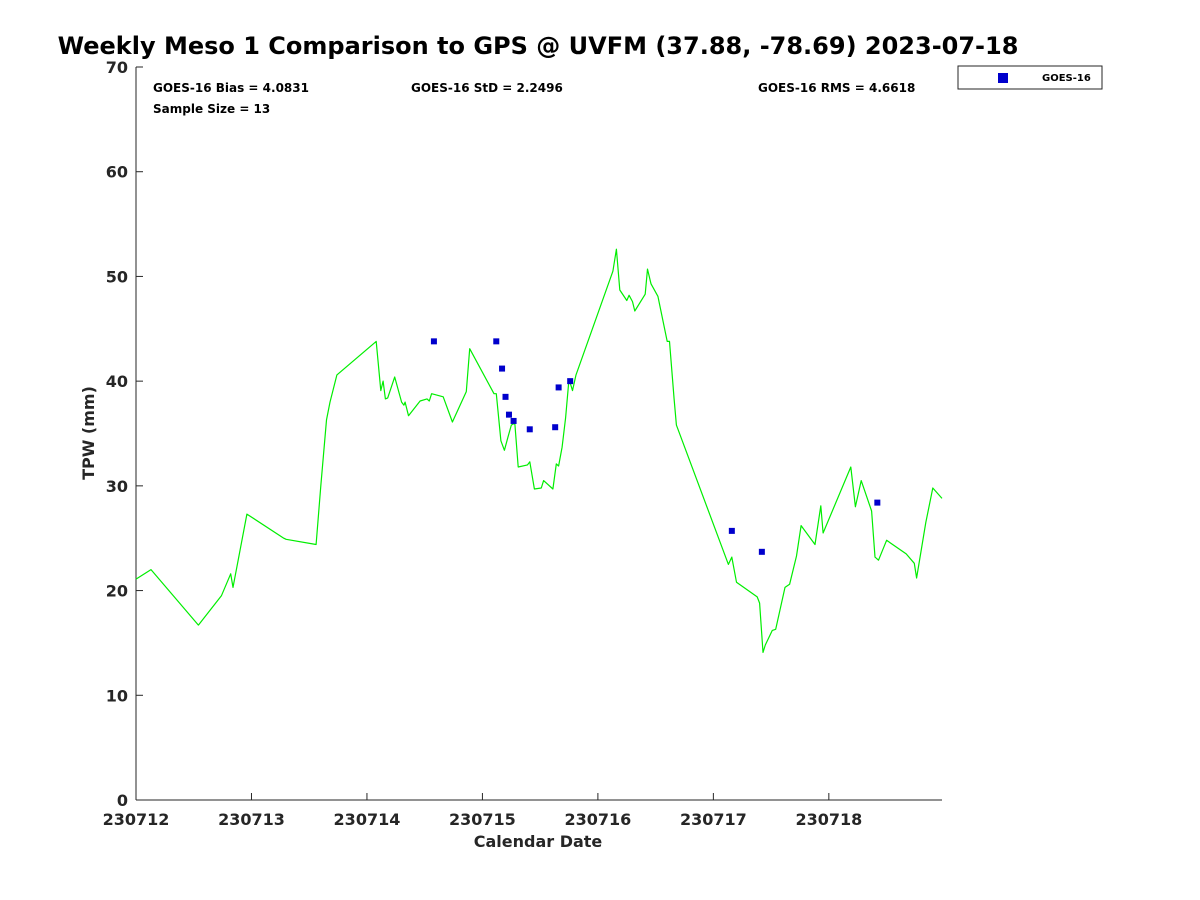  What do you see at coordinates (231, 88) in the screenshot?
I see `bias-annotation: GOES-16 Bias = 4.0831` at bounding box center [231, 88].